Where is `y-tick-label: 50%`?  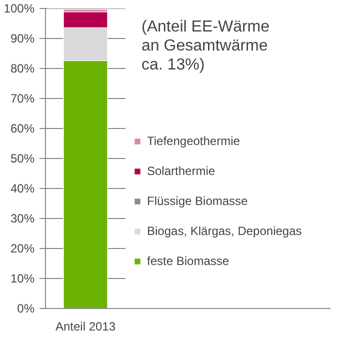
y-tick-label: 50% is located at coordinates (22, 159).